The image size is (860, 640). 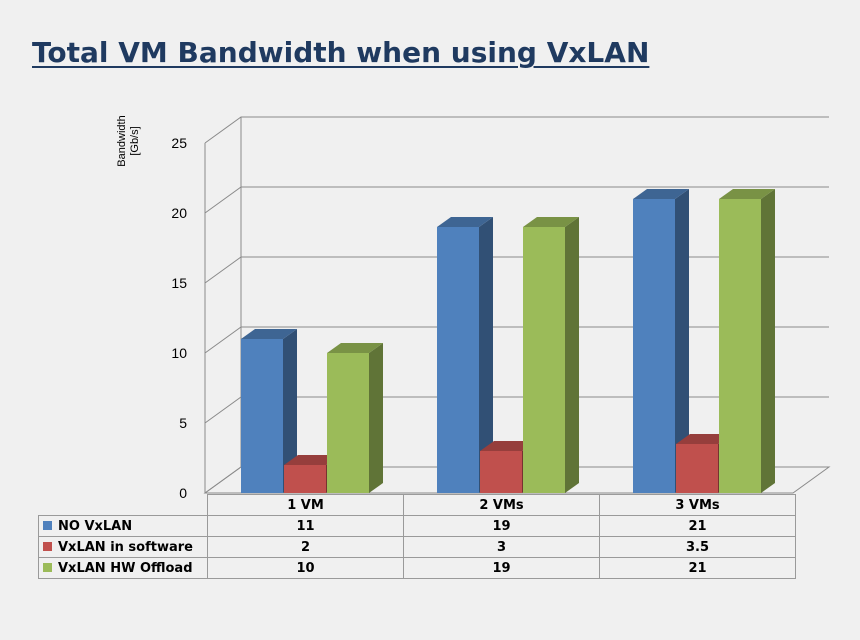 I want to click on category-label: 1 VM, so click(x=305, y=505).